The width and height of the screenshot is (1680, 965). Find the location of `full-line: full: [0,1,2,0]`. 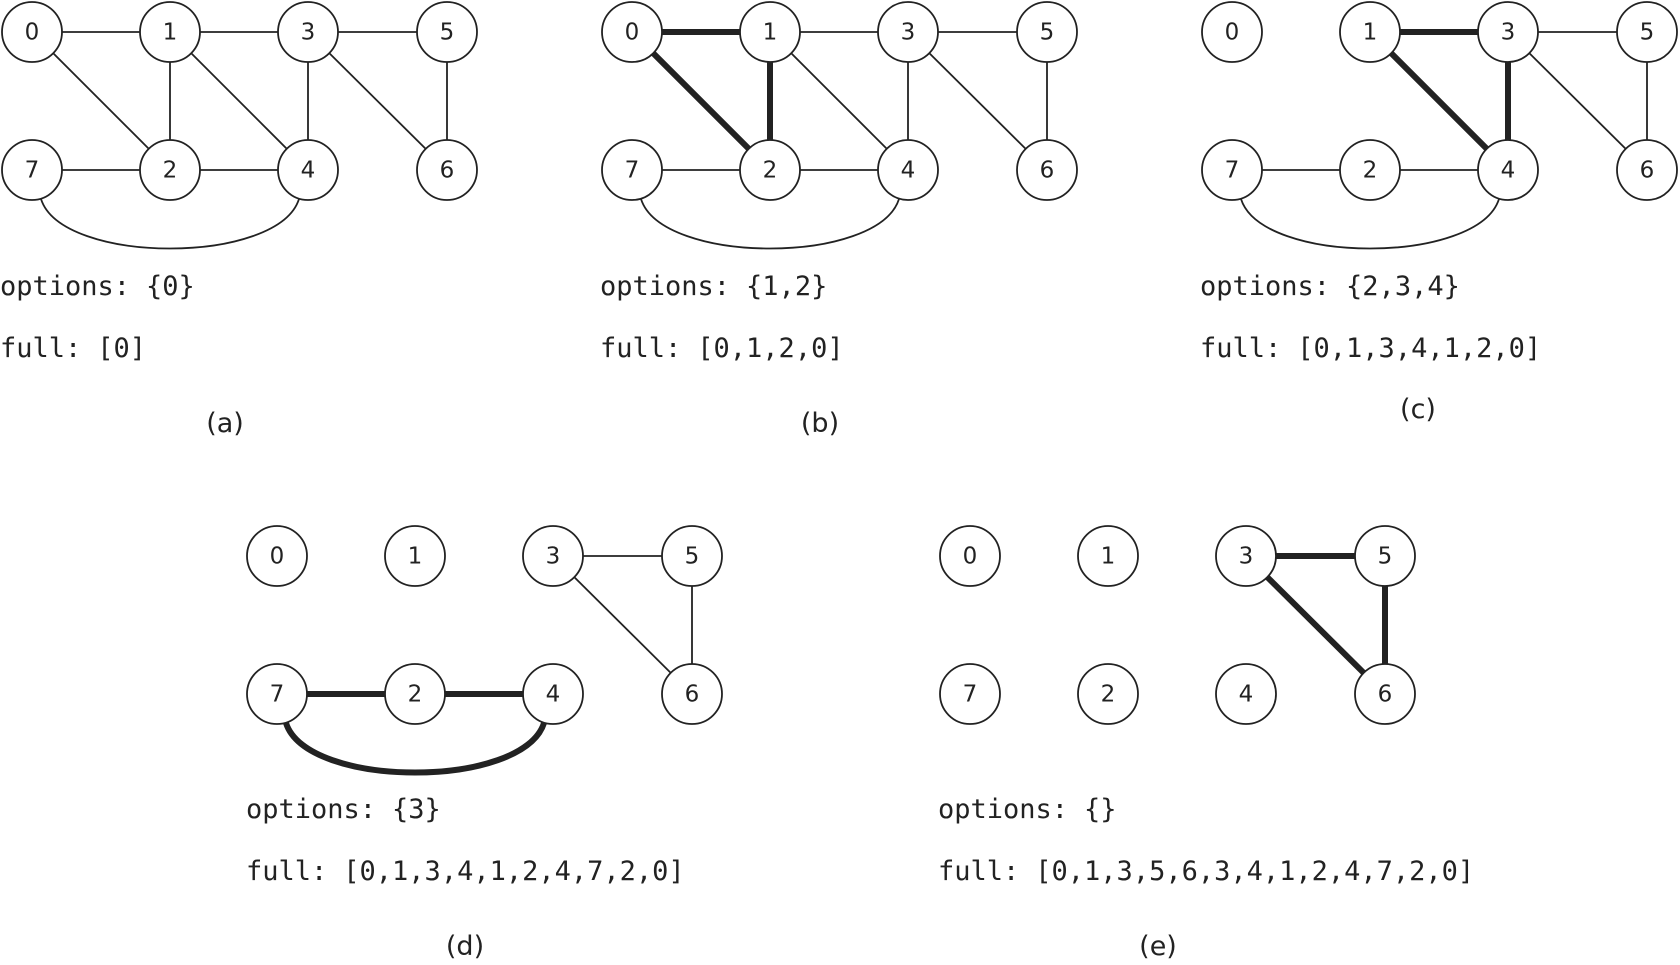

full-line: full: [0,1,2,0] is located at coordinates (722, 348).